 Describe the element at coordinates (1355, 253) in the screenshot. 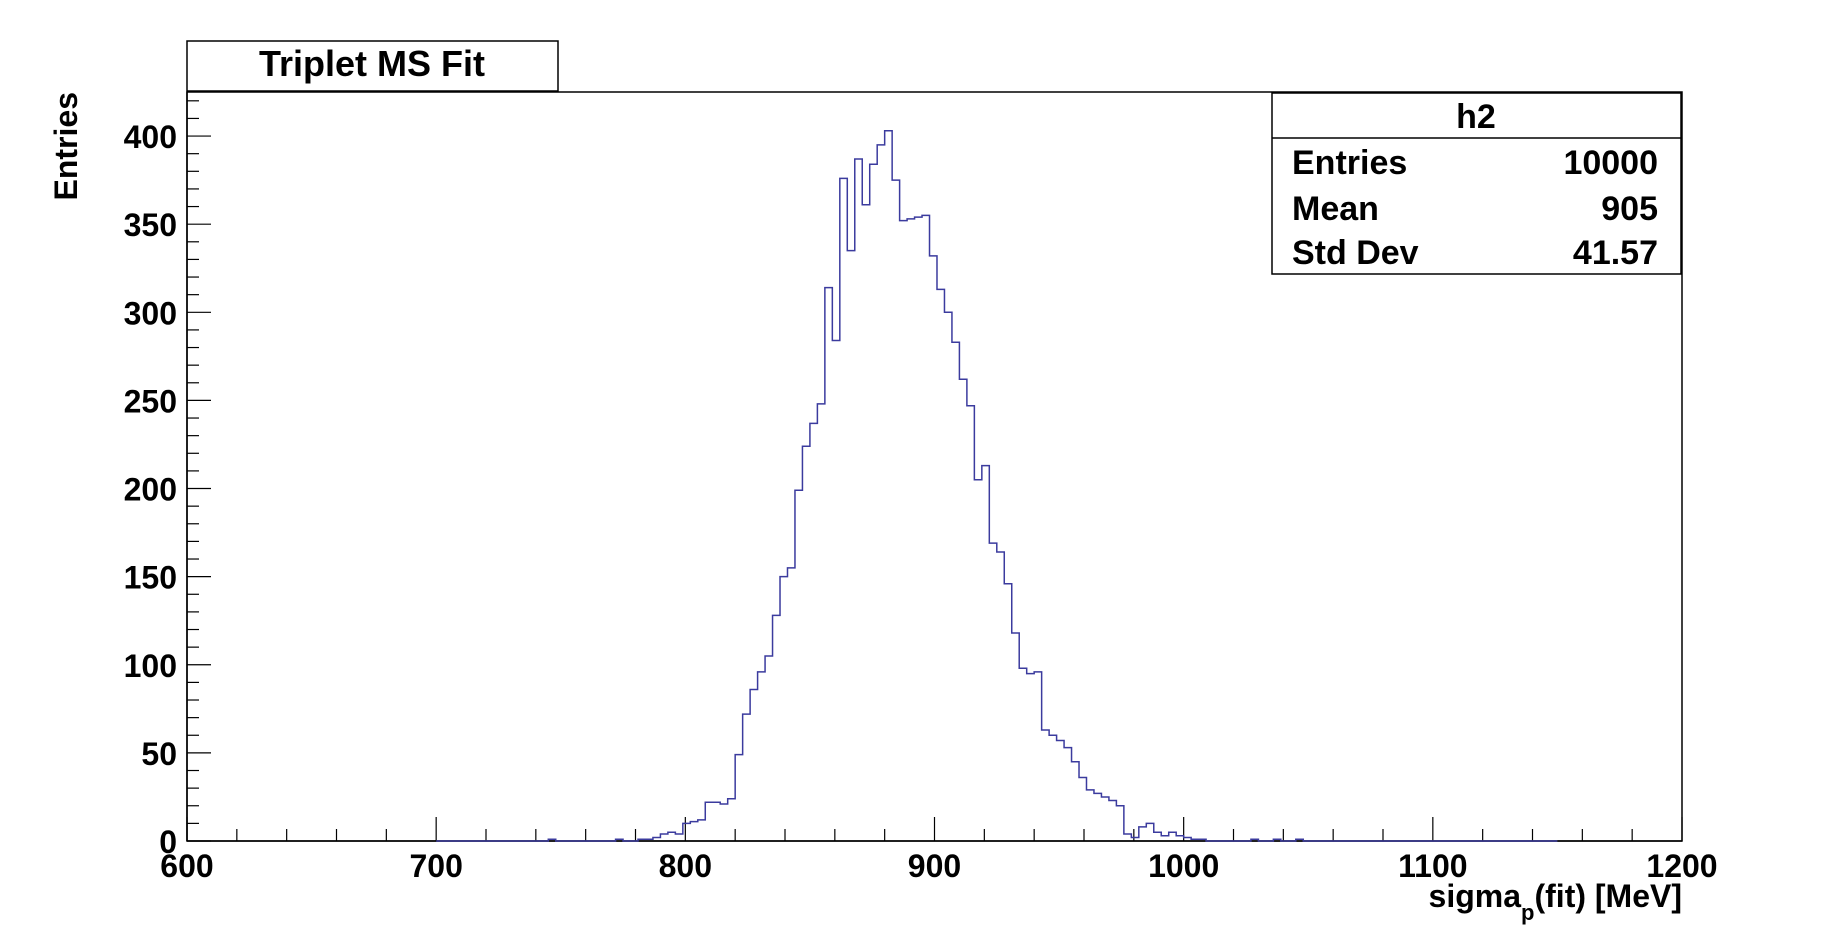

I see `stats-stddev-label: Std Dev` at that location.